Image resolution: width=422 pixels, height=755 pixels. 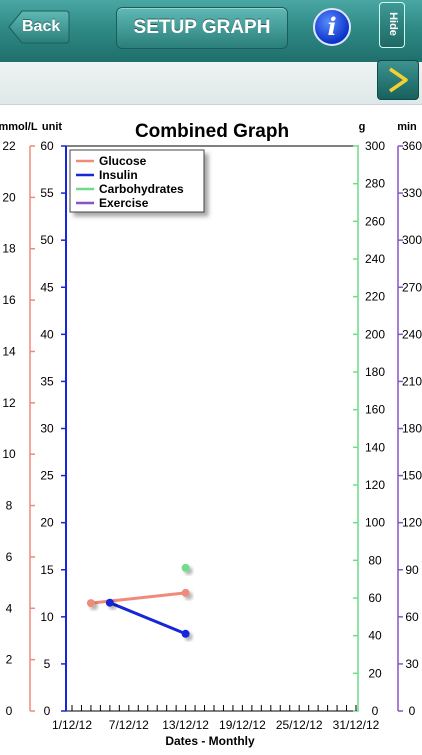 What do you see at coordinates (375, 598) in the screenshot?
I see `carbohydrates-tick-label: 60` at bounding box center [375, 598].